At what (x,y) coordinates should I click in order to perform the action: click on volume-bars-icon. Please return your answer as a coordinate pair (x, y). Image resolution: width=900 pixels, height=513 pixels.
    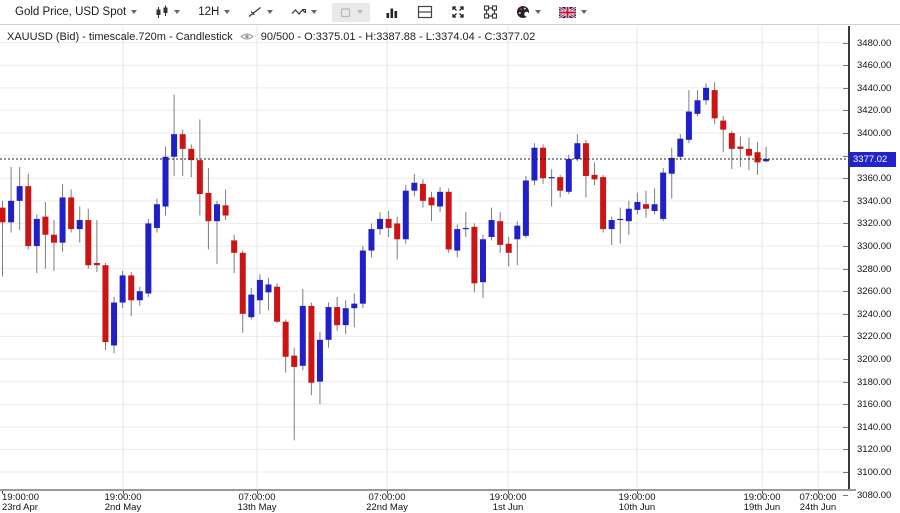
    Looking at the image, I should click on (392, 12).